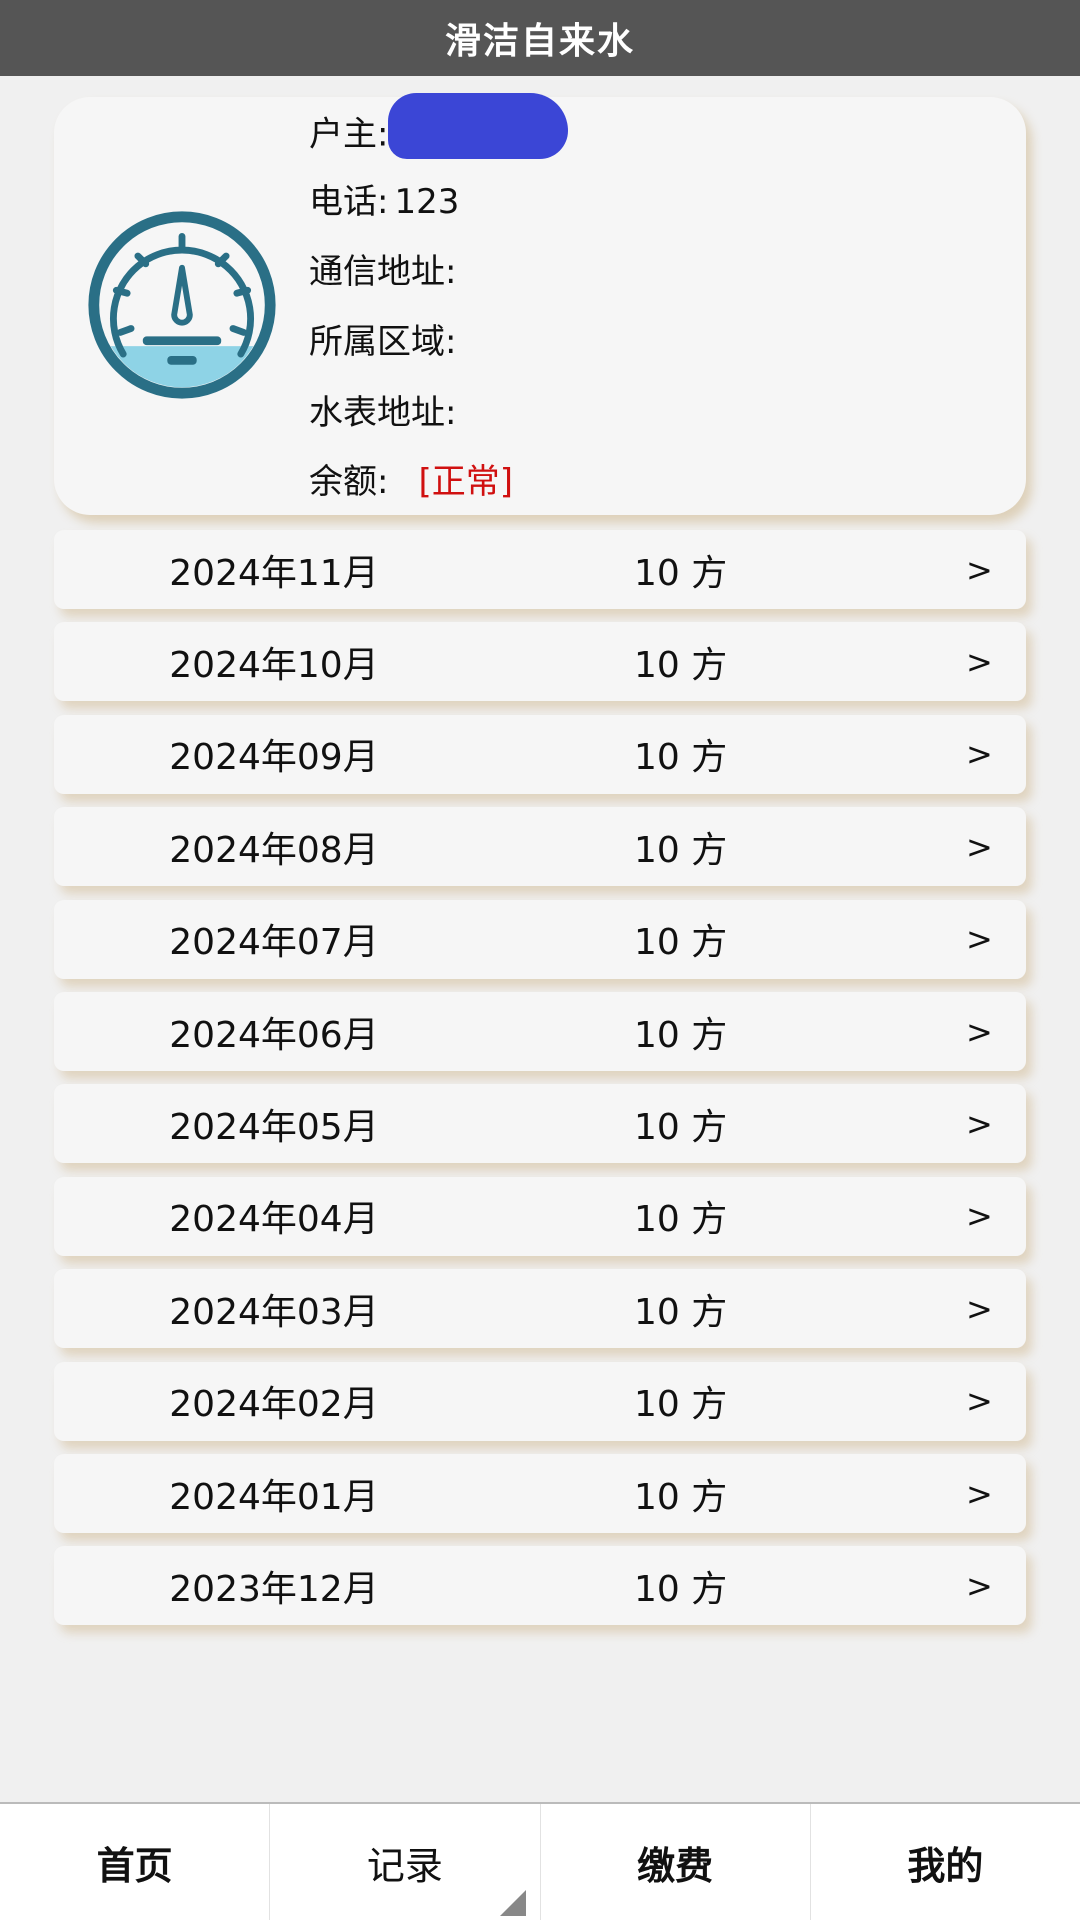  What do you see at coordinates (465, 482) in the screenshot?
I see `balance-status: [正常]` at bounding box center [465, 482].